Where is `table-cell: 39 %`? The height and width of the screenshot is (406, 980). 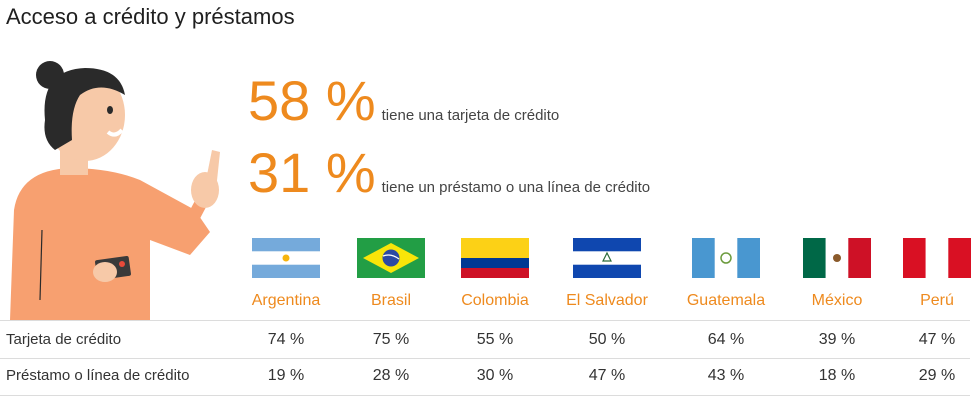
table-cell: 39 % is located at coordinates (837, 339).